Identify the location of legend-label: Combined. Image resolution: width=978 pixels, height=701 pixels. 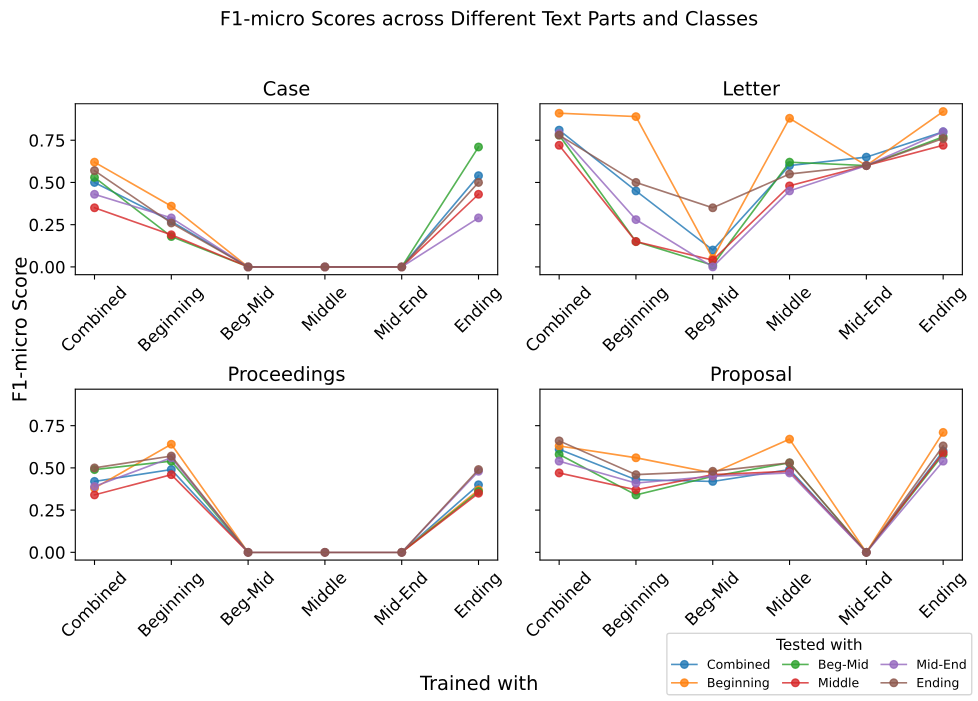
(739, 664).